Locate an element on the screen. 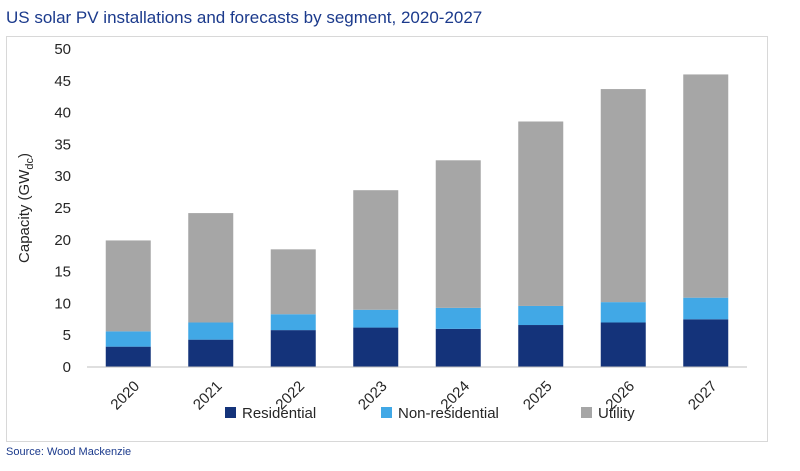  y-tick-label: 0 is located at coordinates (67, 367).